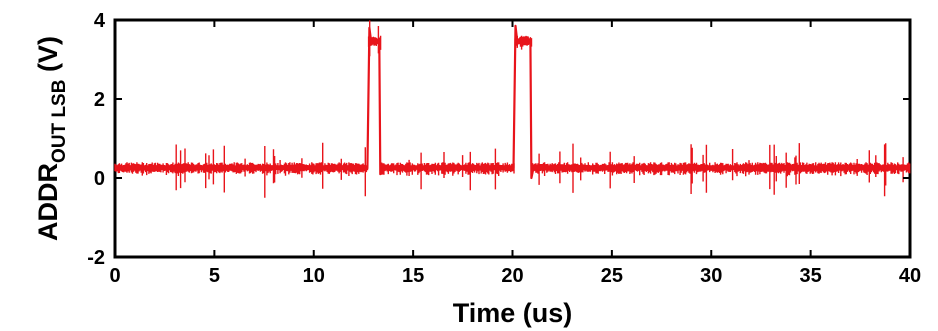 Image resolution: width=938 pixels, height=331 pixels. What do you see at coordinates (99, 100) in the screenshot?
I see `y-tick-label: 2` at bounding box center [99, 100].